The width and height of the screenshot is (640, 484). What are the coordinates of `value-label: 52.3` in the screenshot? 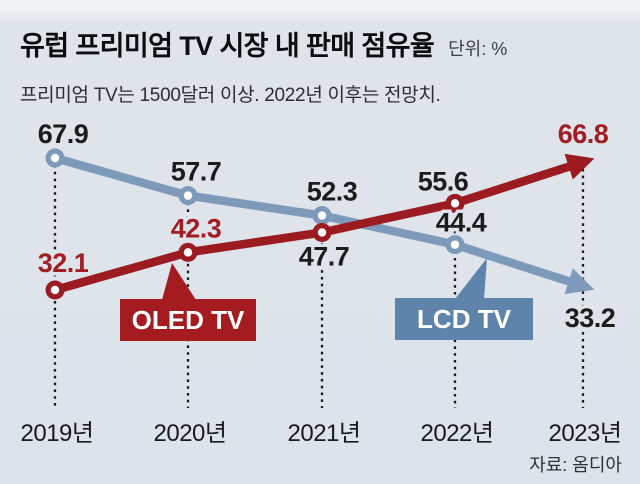 It's located at (332, 192).